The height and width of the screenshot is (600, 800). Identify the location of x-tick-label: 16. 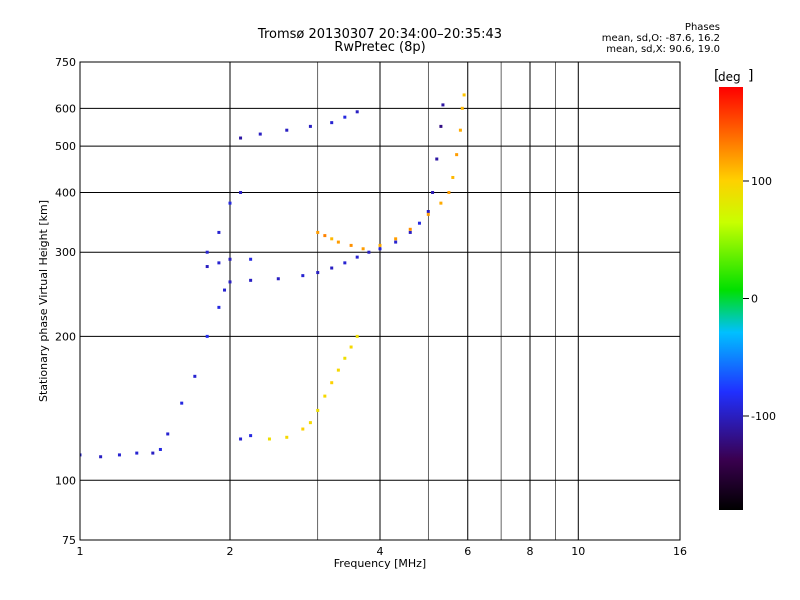
(680, 551).